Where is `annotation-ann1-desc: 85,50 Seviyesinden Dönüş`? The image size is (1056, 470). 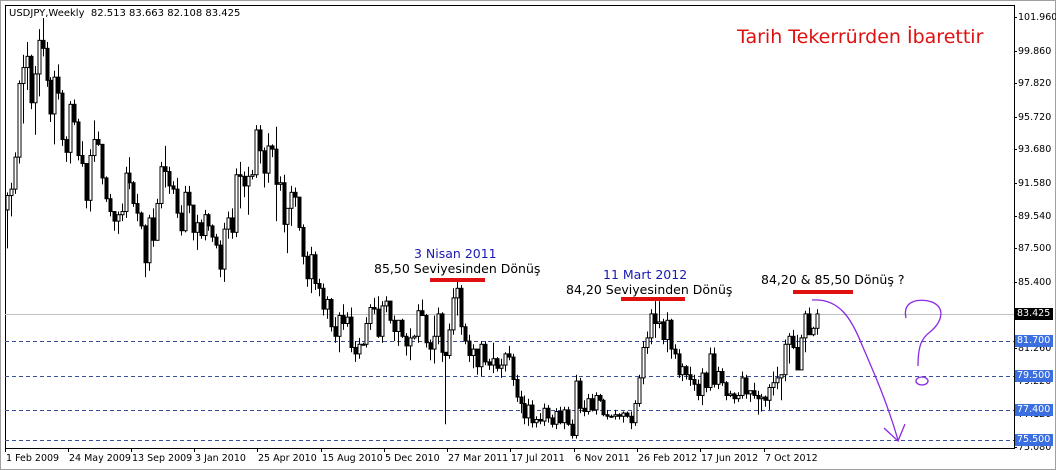 annotation-ann1-desc: 85,50 Seviyesinden Dönüş is located at coordinates (457, 268).